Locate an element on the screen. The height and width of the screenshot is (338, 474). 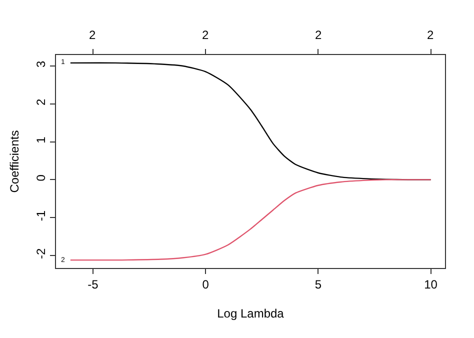
y-tick-label: 3 is located at coordinates (41, 64).